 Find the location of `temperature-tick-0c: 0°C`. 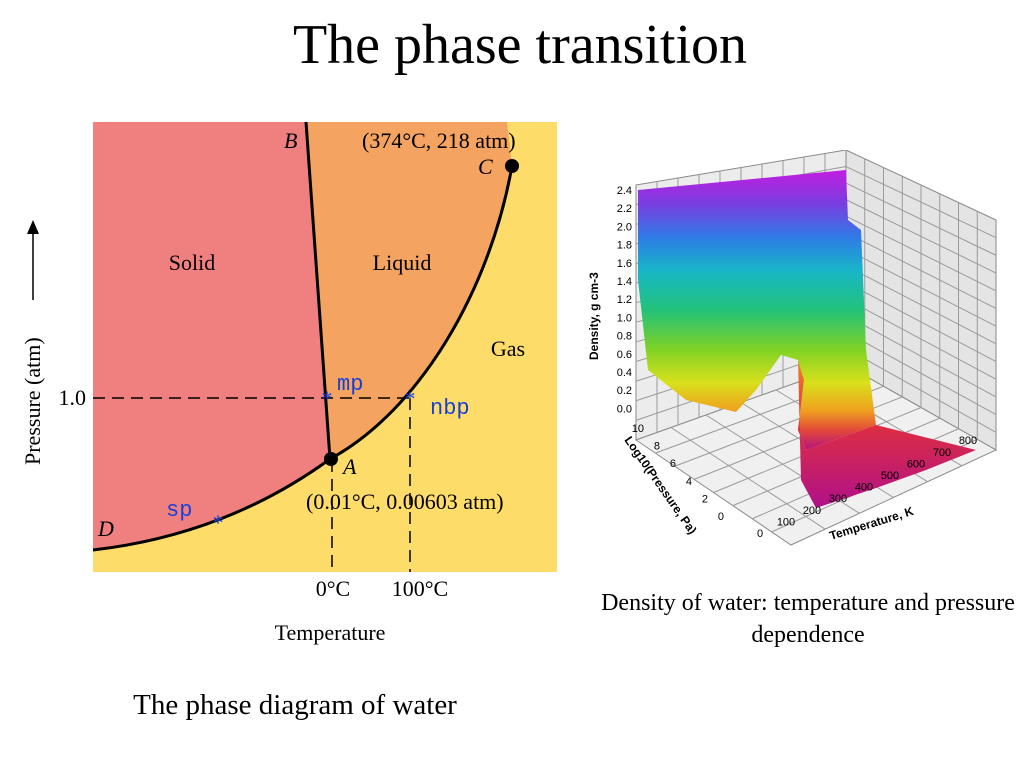

temperature-tick-0c: 0°C is located at coordinates (333, 588).